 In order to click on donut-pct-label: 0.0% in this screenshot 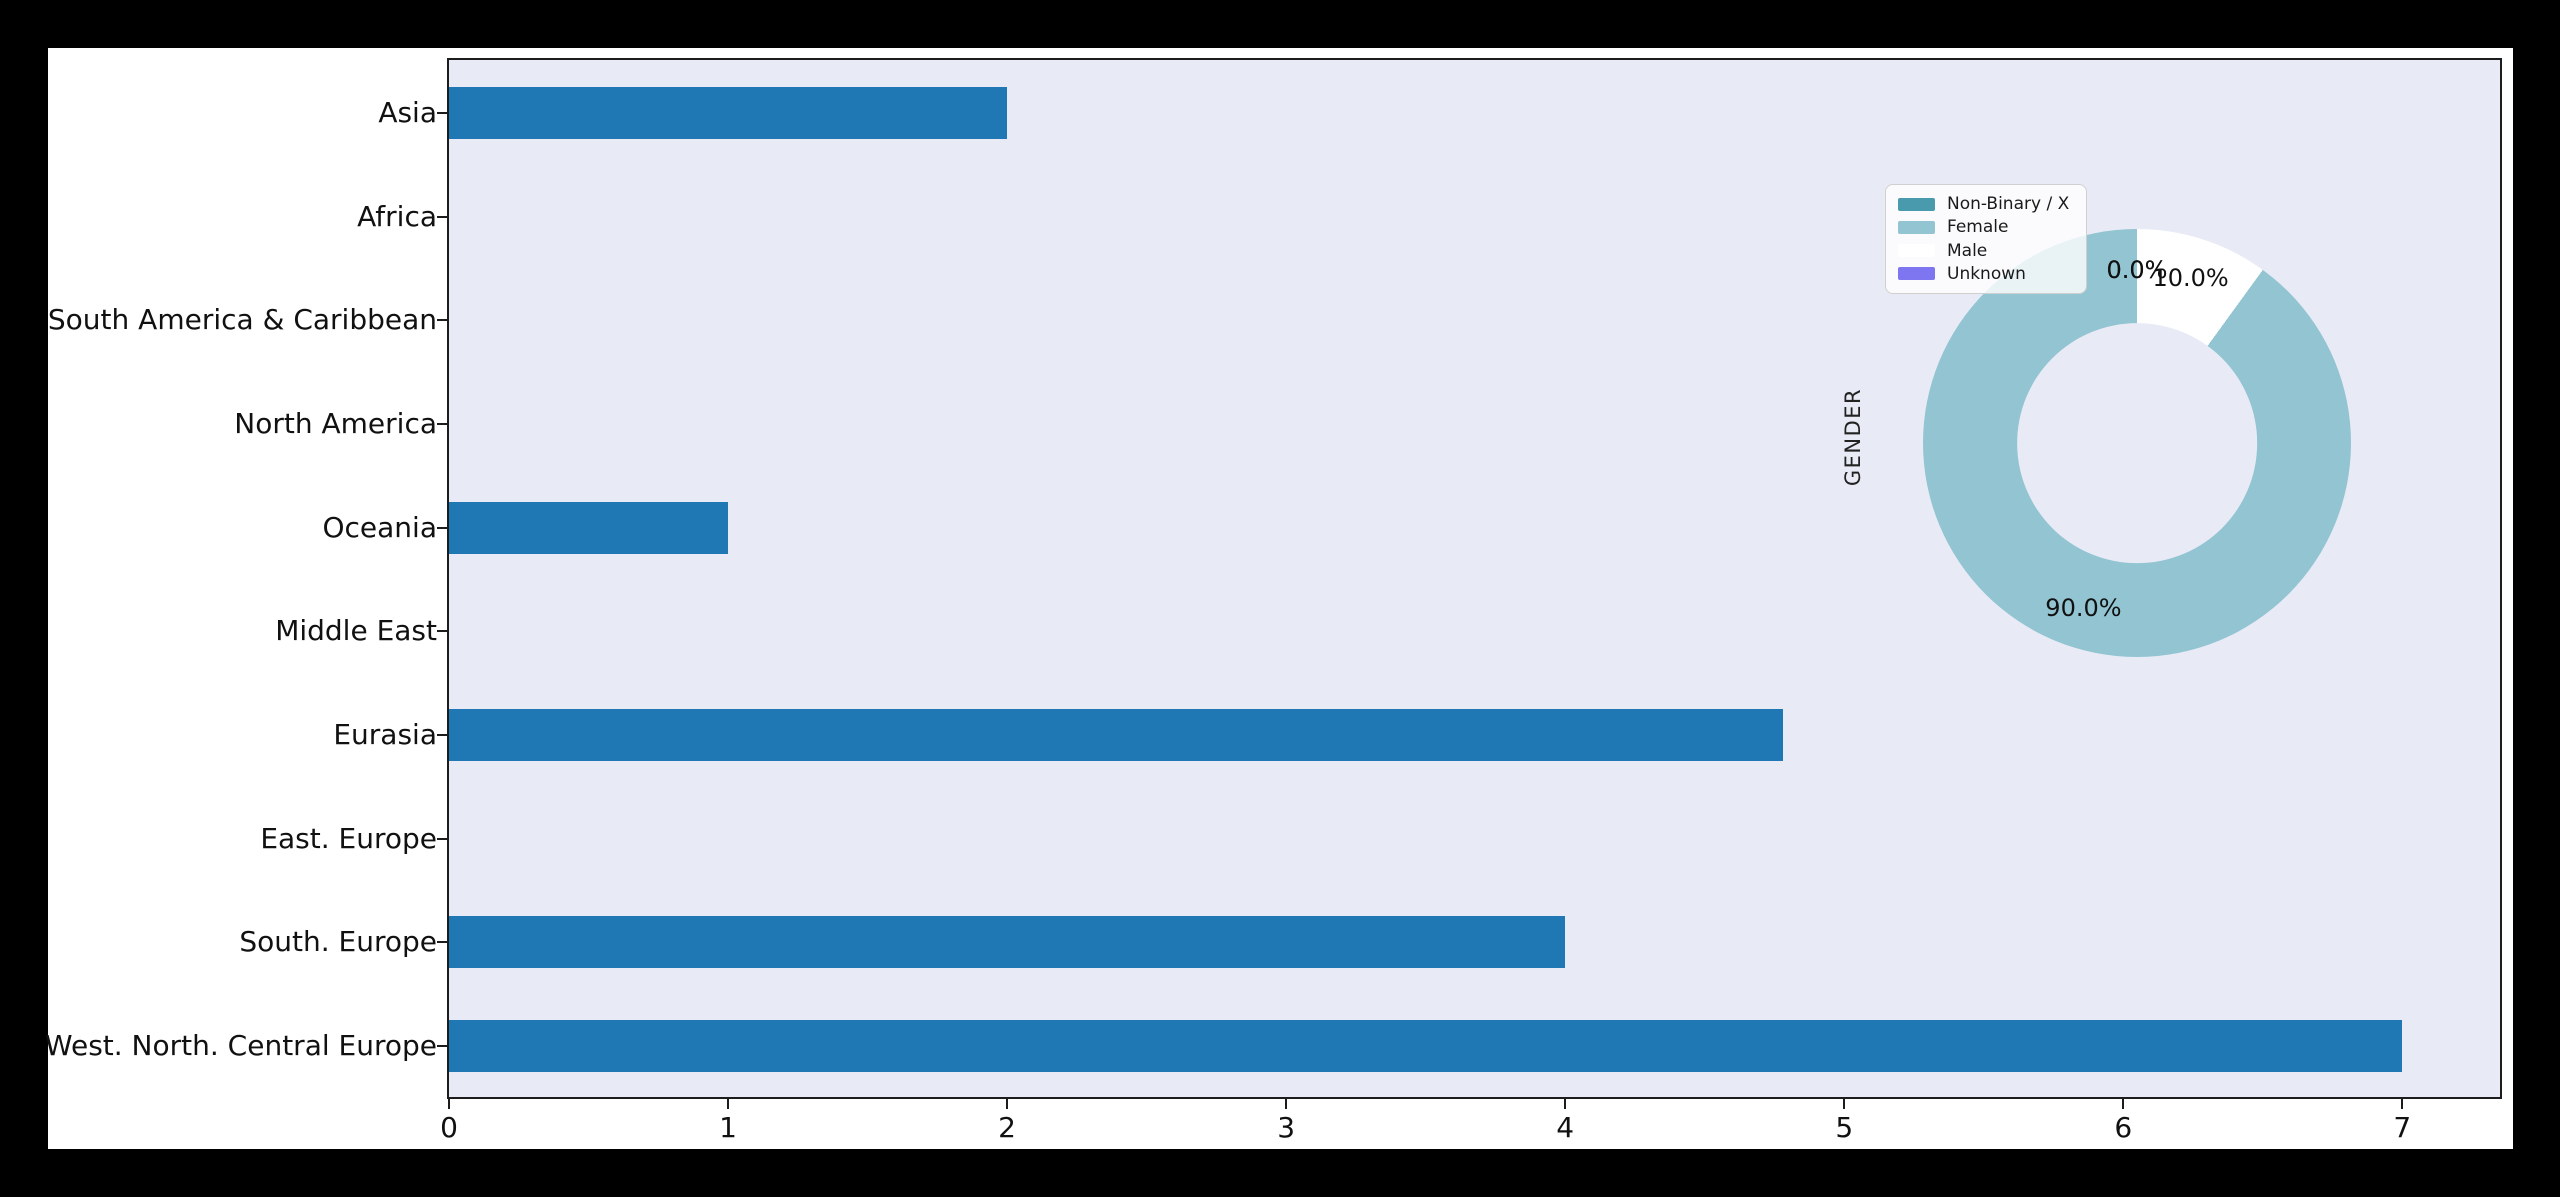, I will do `click(2137, 269)`.